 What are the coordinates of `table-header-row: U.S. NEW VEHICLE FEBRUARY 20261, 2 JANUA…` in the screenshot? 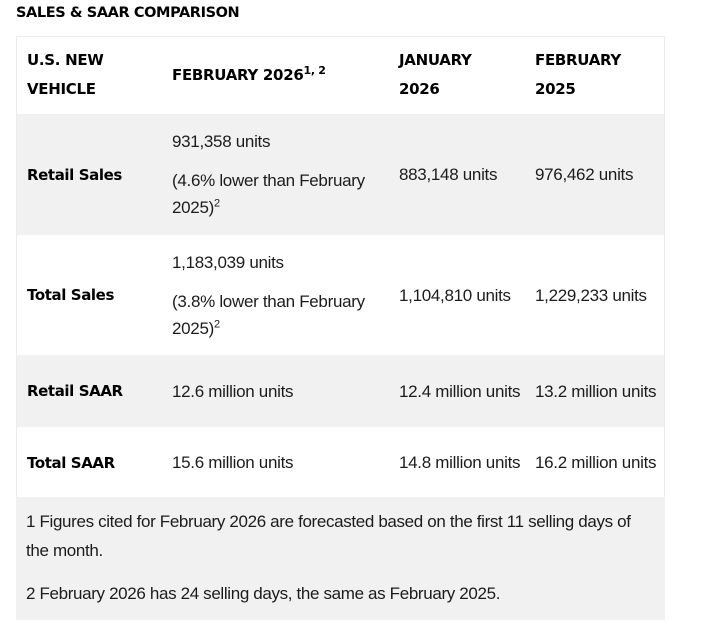 It's located at (340, 75).